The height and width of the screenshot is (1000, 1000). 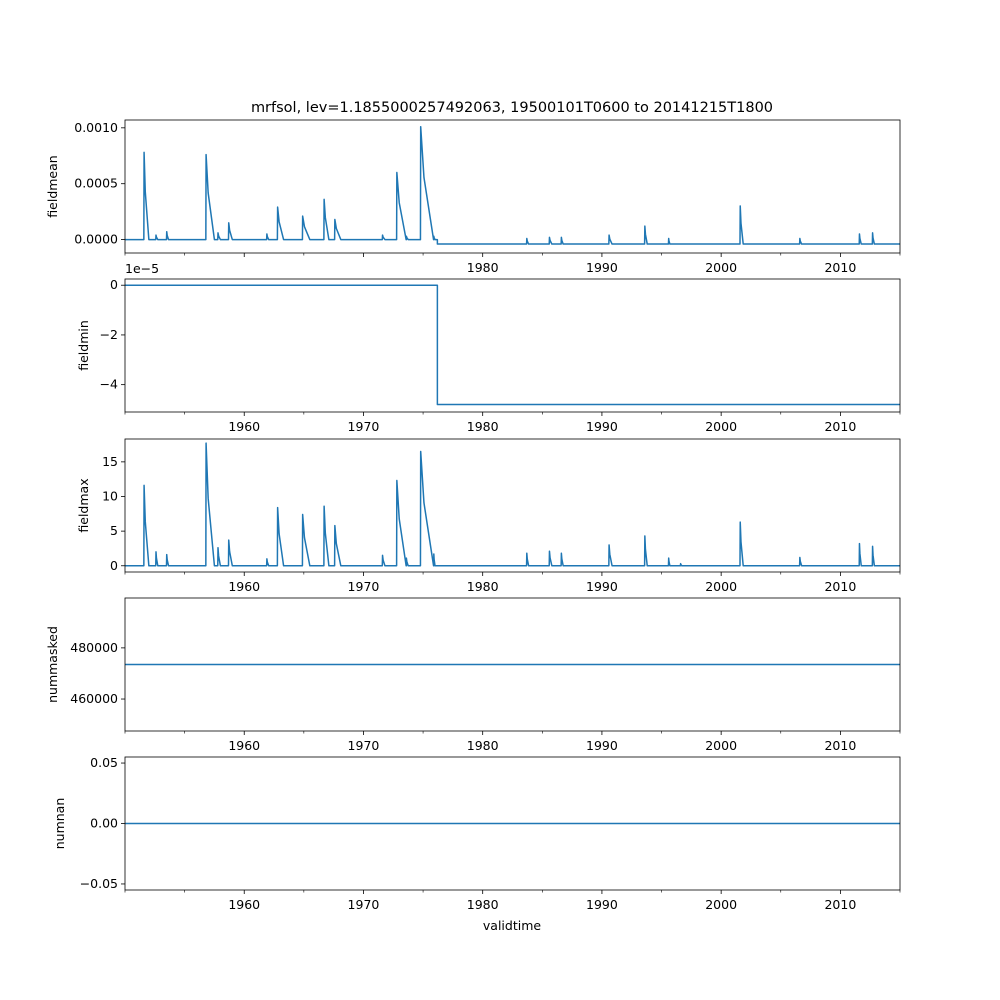 I want to click on y-tick-label: 0.0005, so click(x=96, y=183).